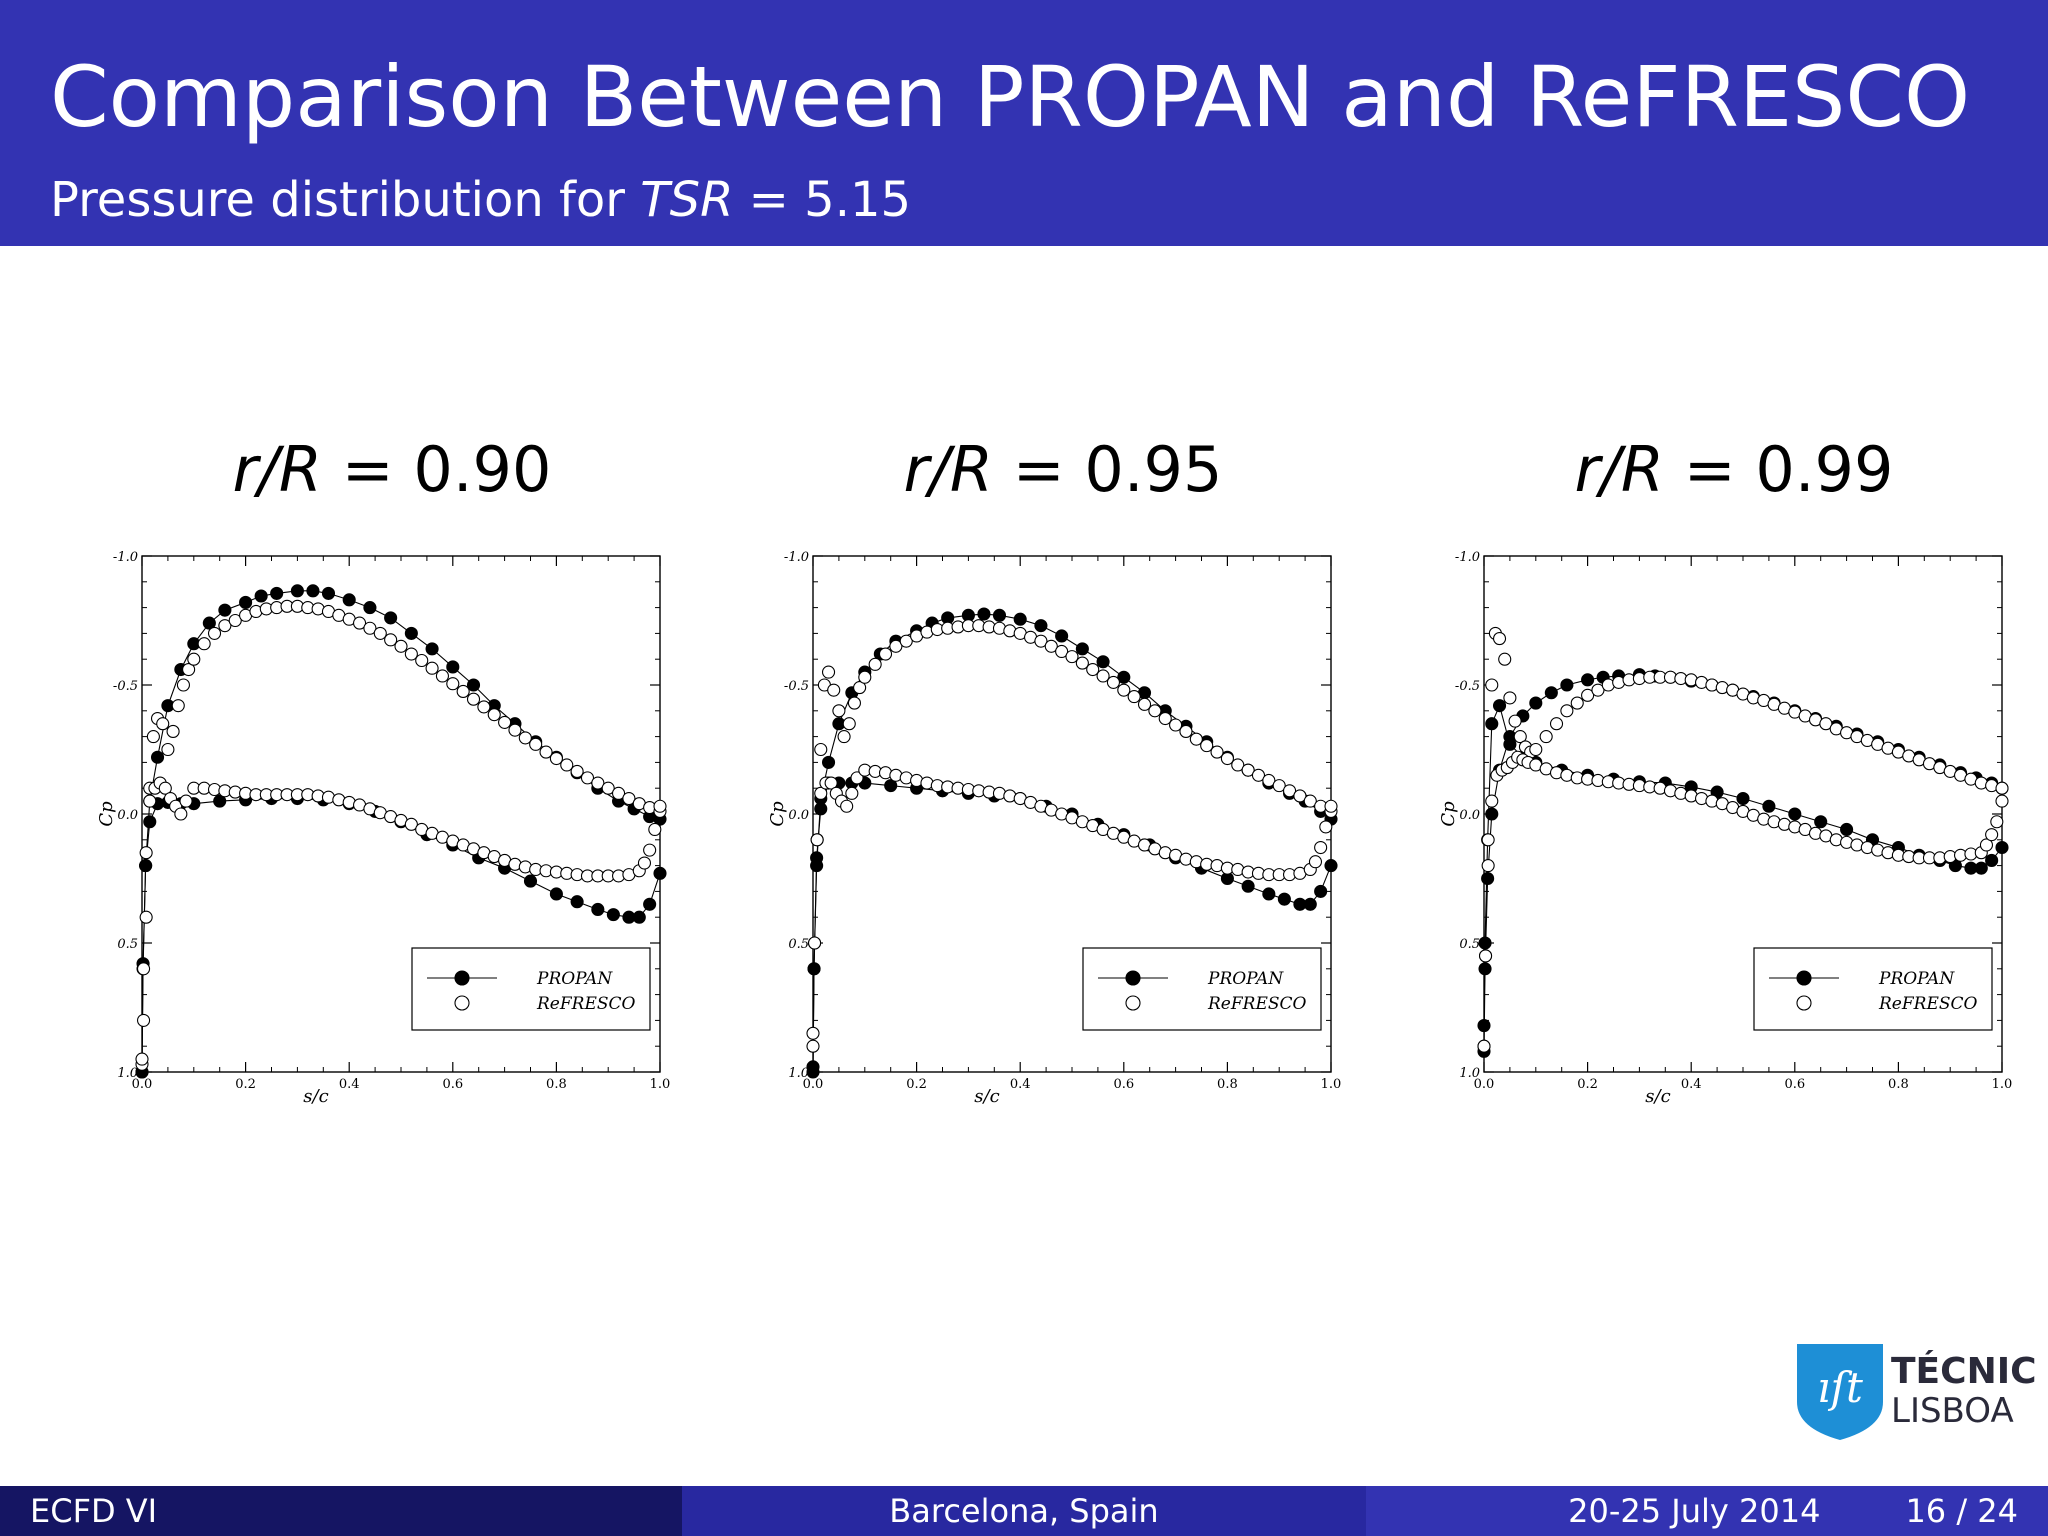  Describe the element at coordinates (948, 469) in the screenshot. I see `chart-title-variable: r/R` at that location.